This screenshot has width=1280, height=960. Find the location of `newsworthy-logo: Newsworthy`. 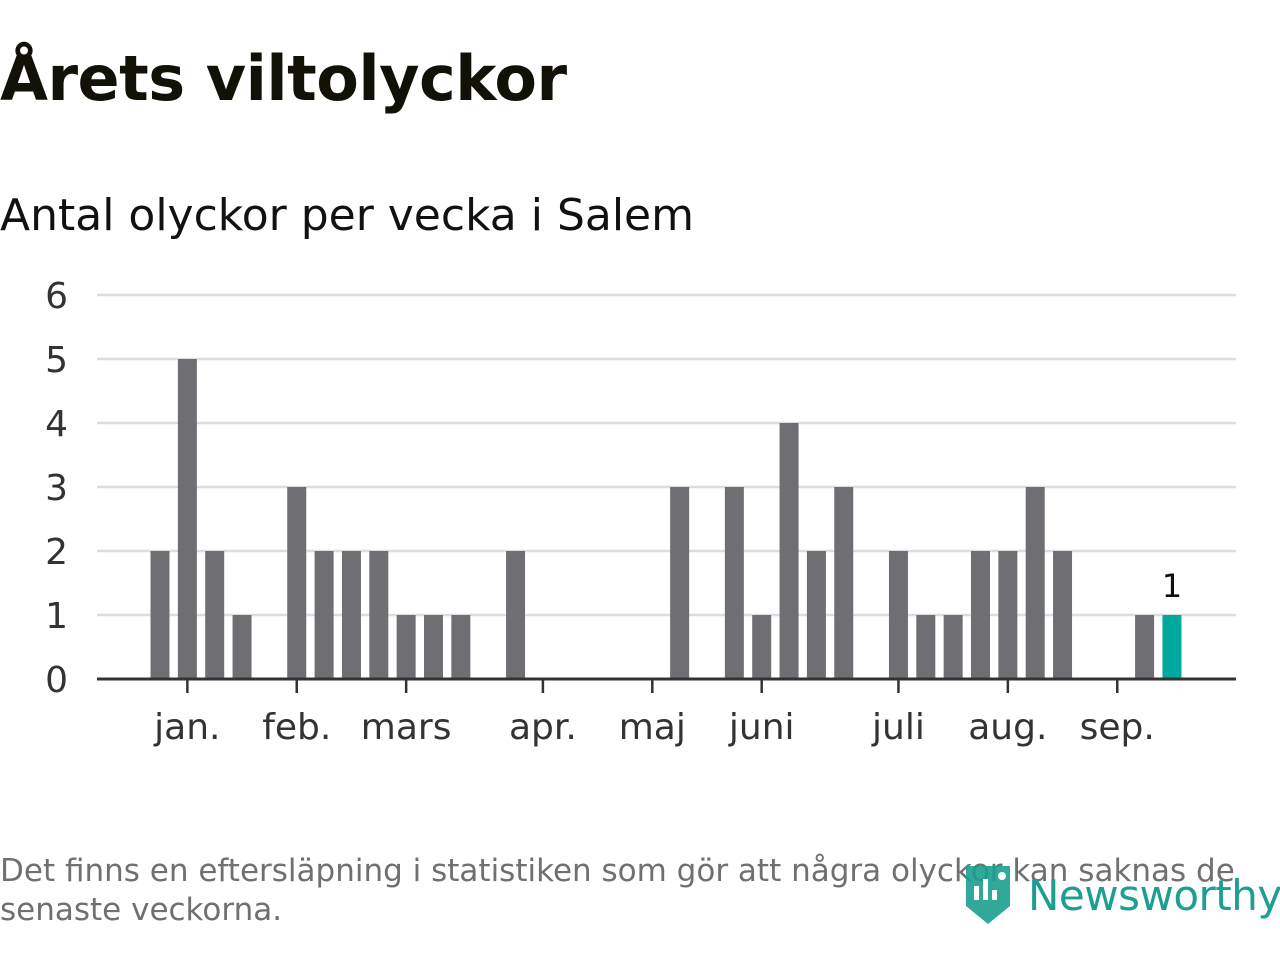

newsworthy-logo: Newsworthy is located at coordinates (1121, 895).